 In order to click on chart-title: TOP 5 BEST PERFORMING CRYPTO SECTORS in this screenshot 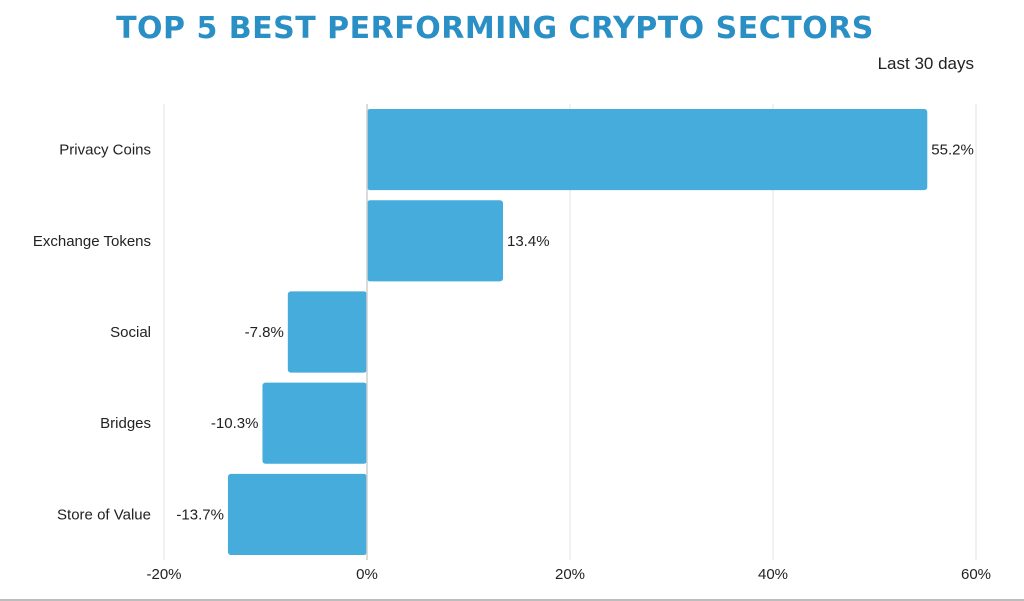, I will do `click(495, 28)`.